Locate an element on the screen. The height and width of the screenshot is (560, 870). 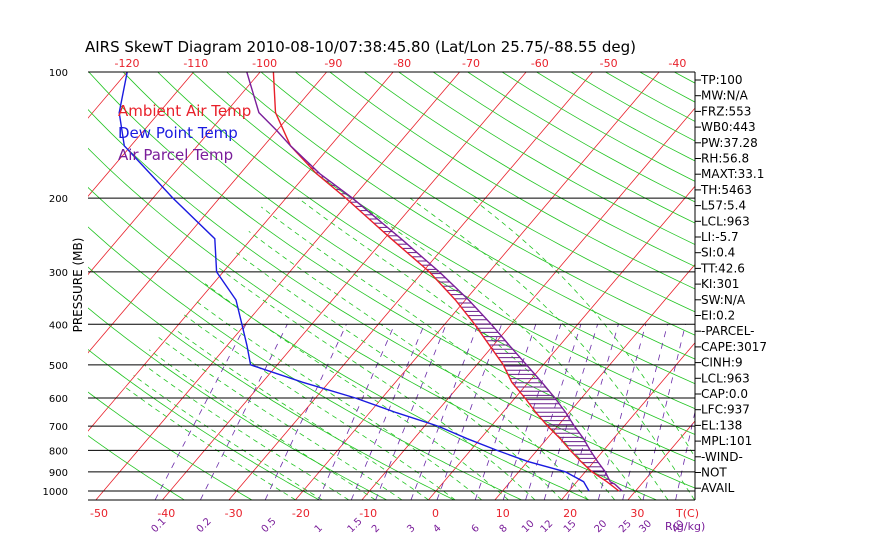
bottom-temp-tick-label: -30 is located at coordinates (234, 513).